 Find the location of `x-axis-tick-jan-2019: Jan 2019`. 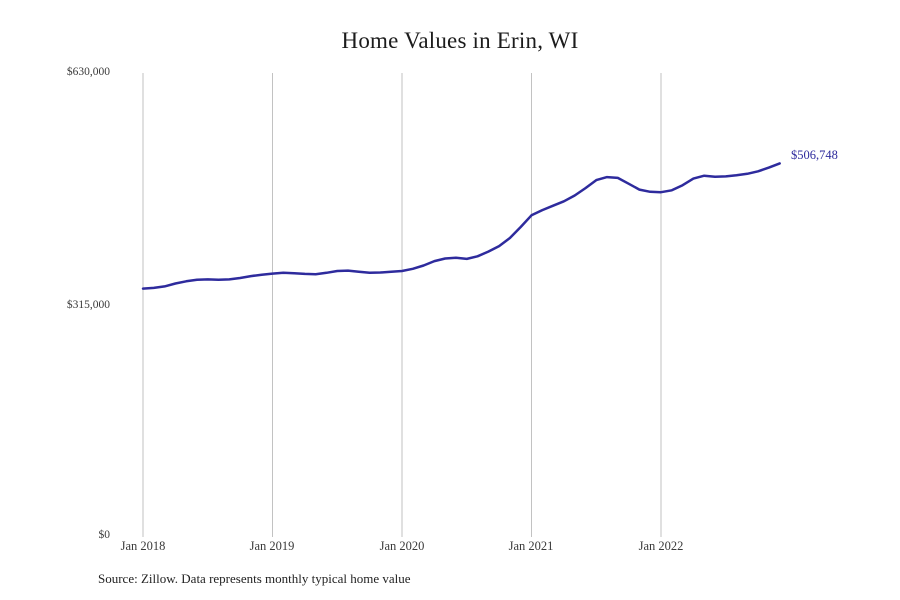

x-axis-tick-jan-2019: Jan 2019 is located at coordinates (272, 546).